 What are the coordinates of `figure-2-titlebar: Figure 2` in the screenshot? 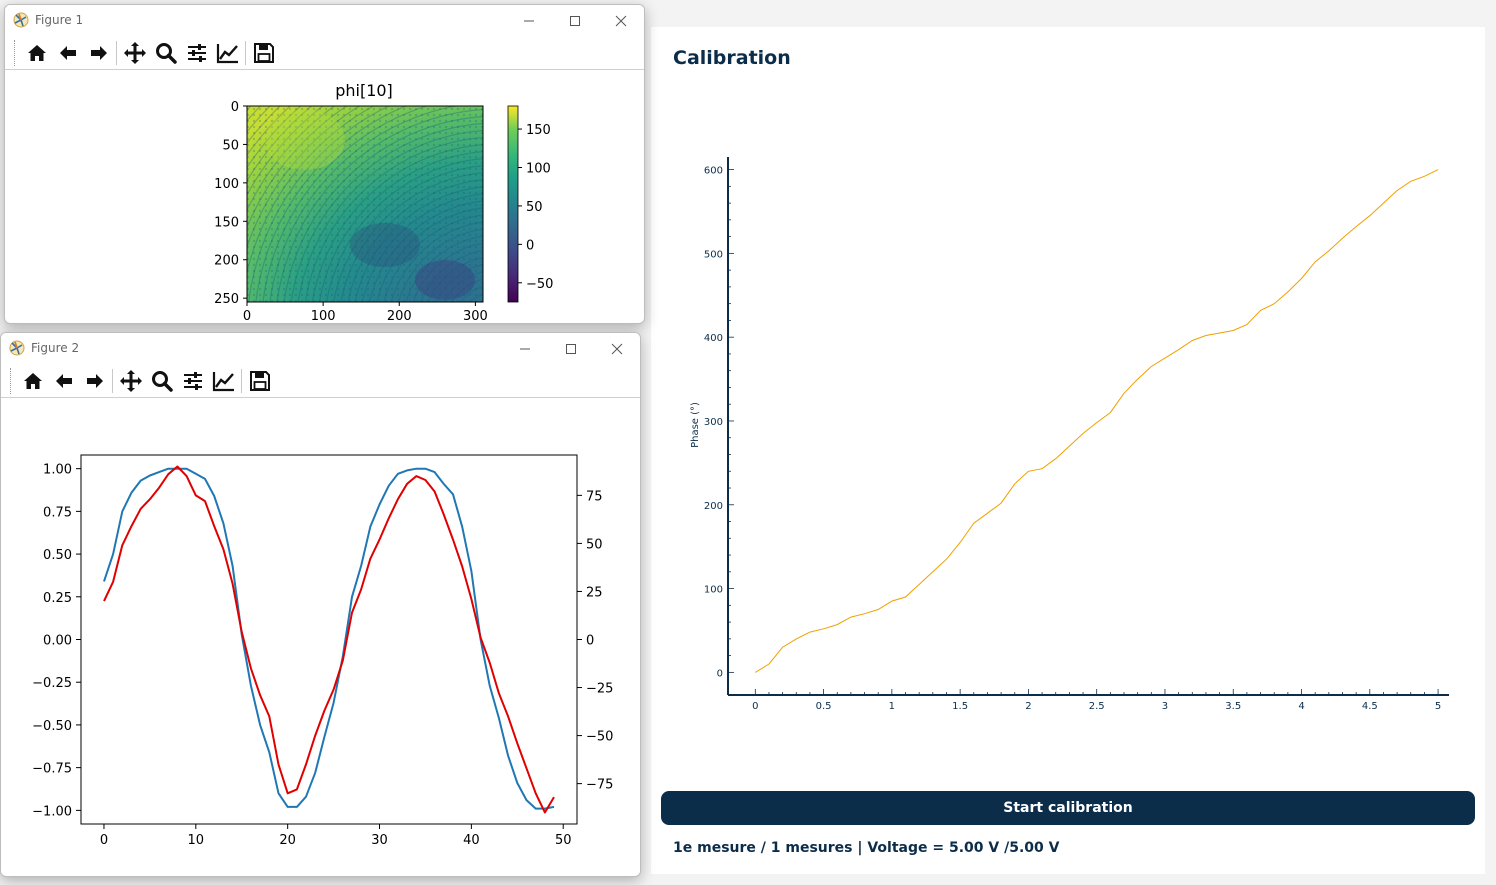 It's located at (320, 348).